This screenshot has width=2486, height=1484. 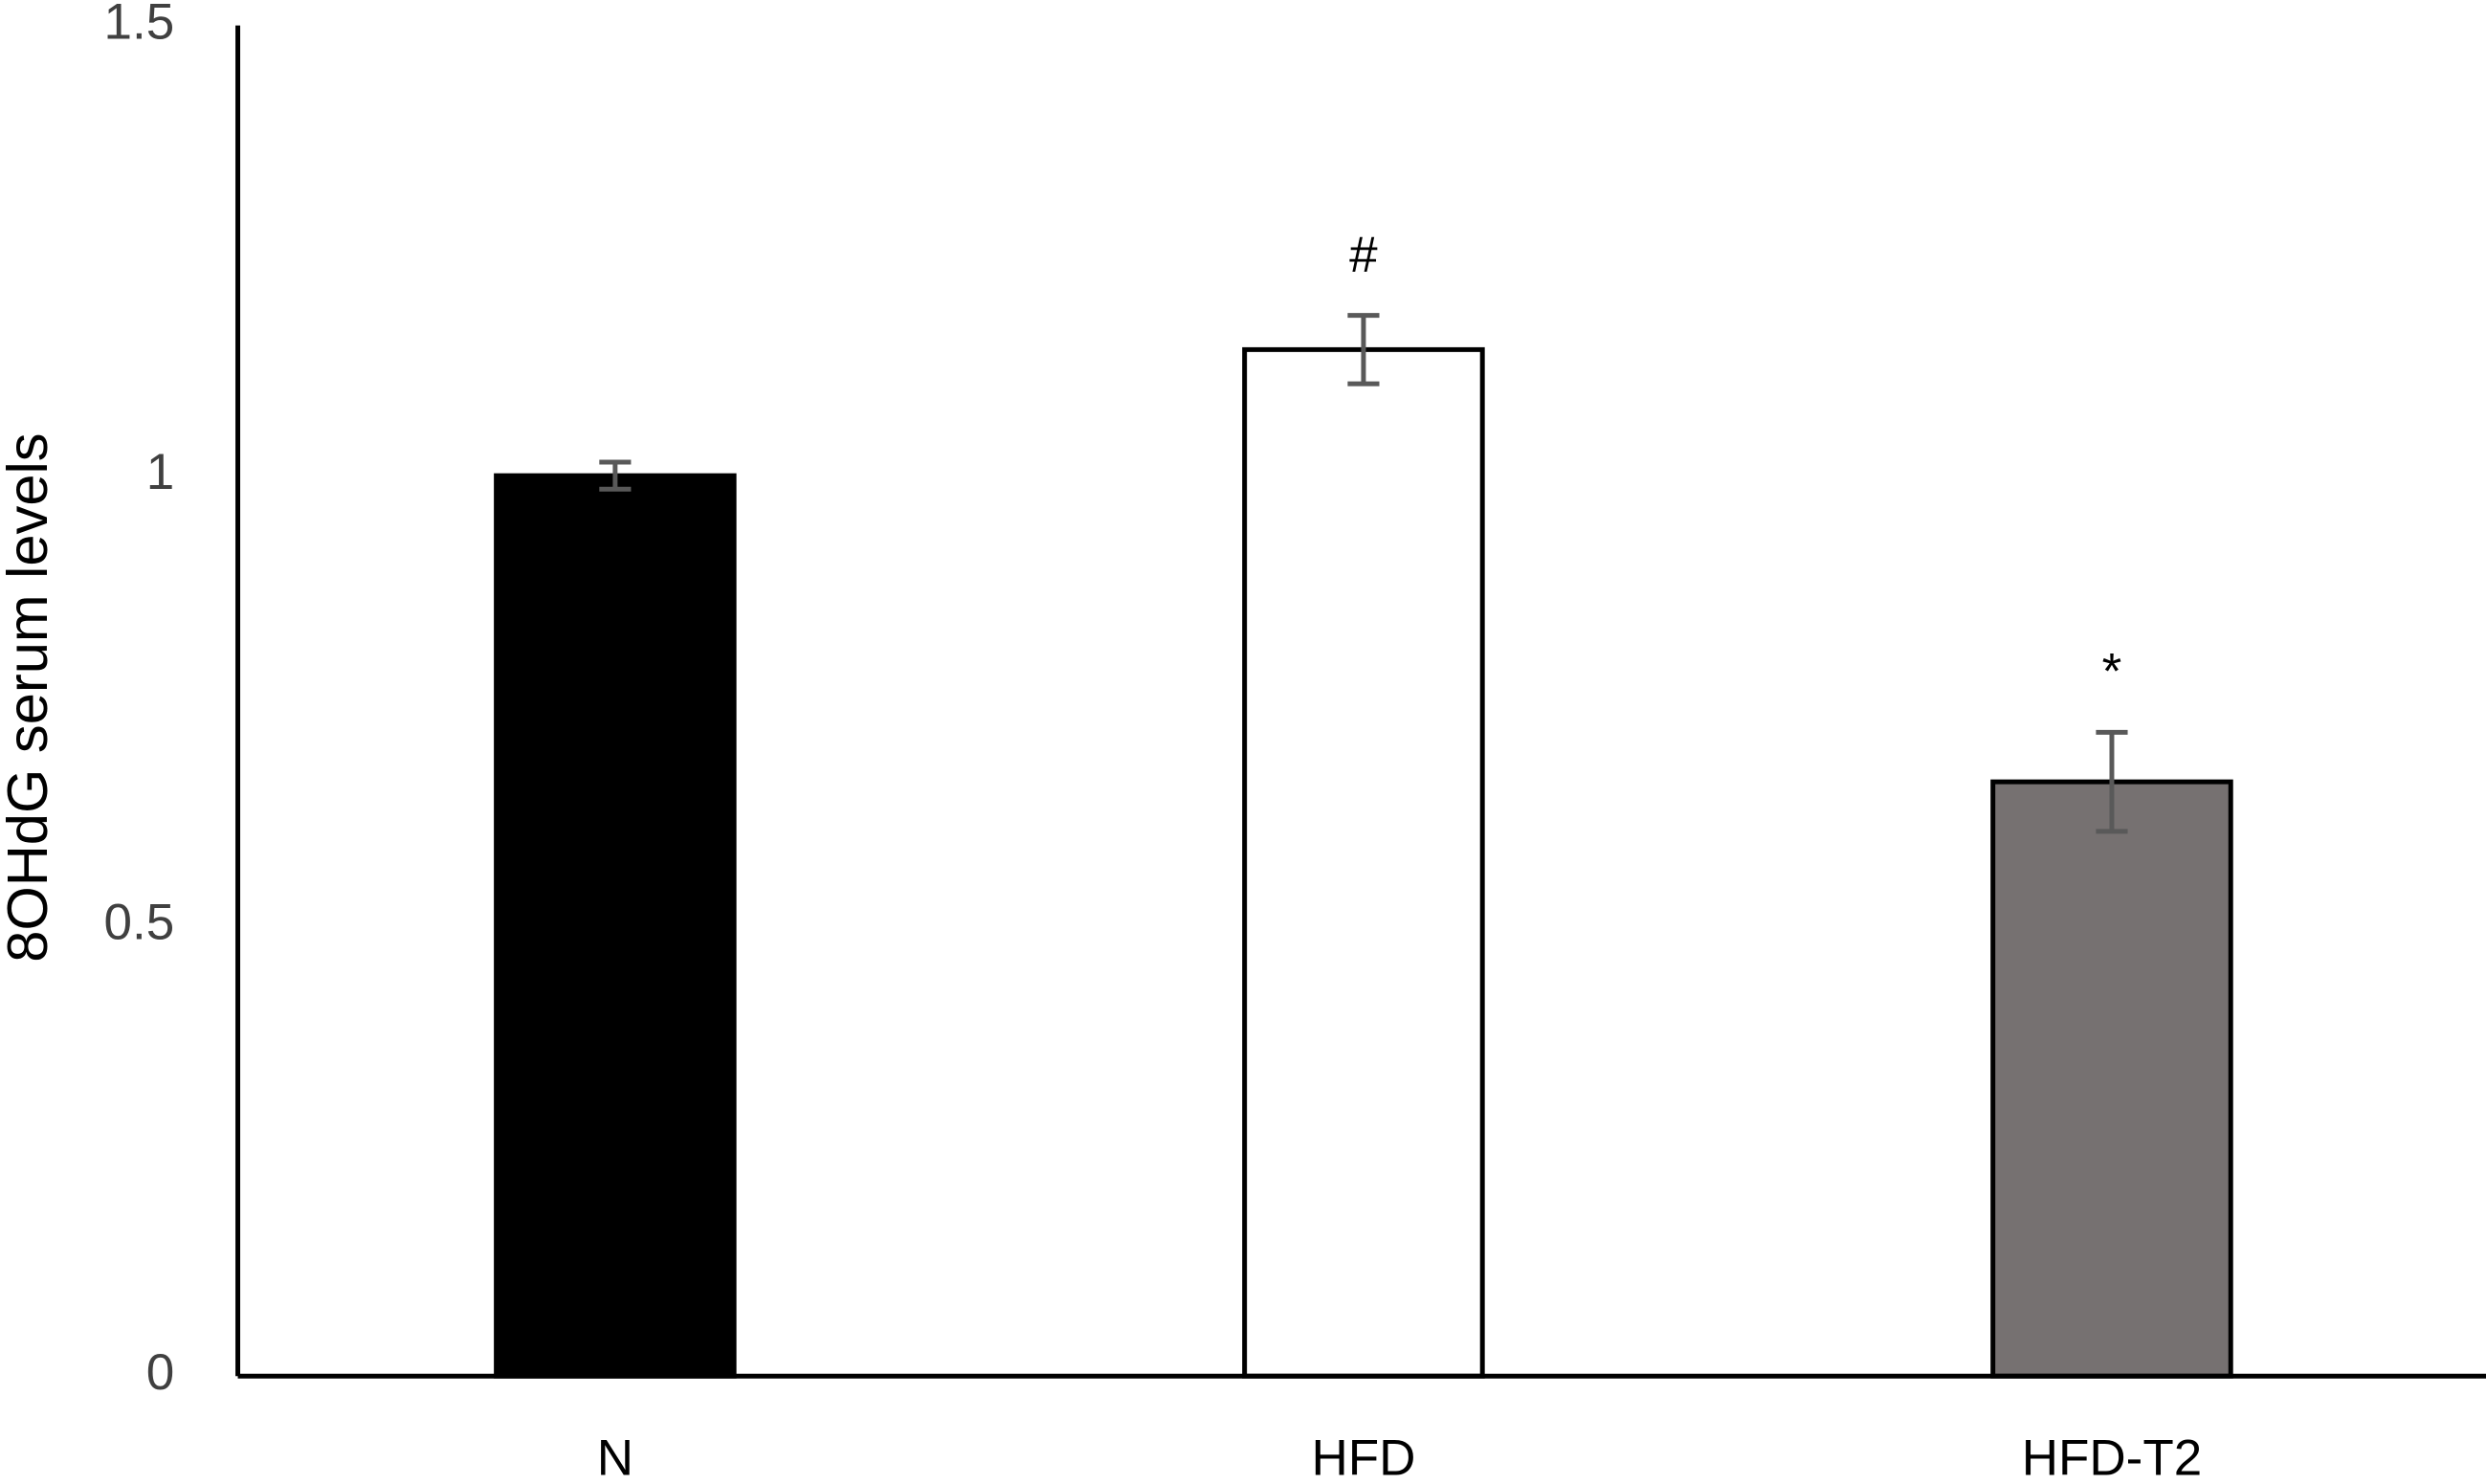 I want to click on y-tick-label: 0, so click(x=160, y=1372).